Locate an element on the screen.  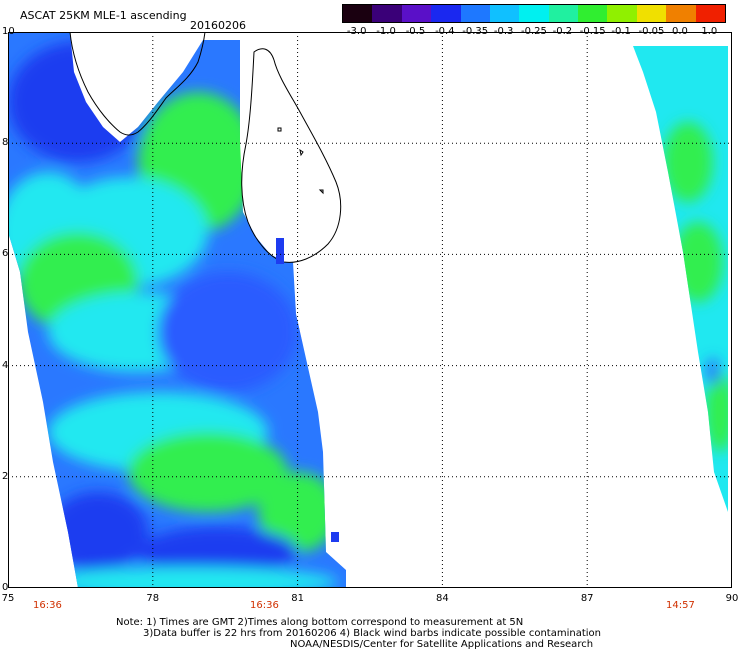
colorbar-label: 0.0 is located at coordinates (679, 31).